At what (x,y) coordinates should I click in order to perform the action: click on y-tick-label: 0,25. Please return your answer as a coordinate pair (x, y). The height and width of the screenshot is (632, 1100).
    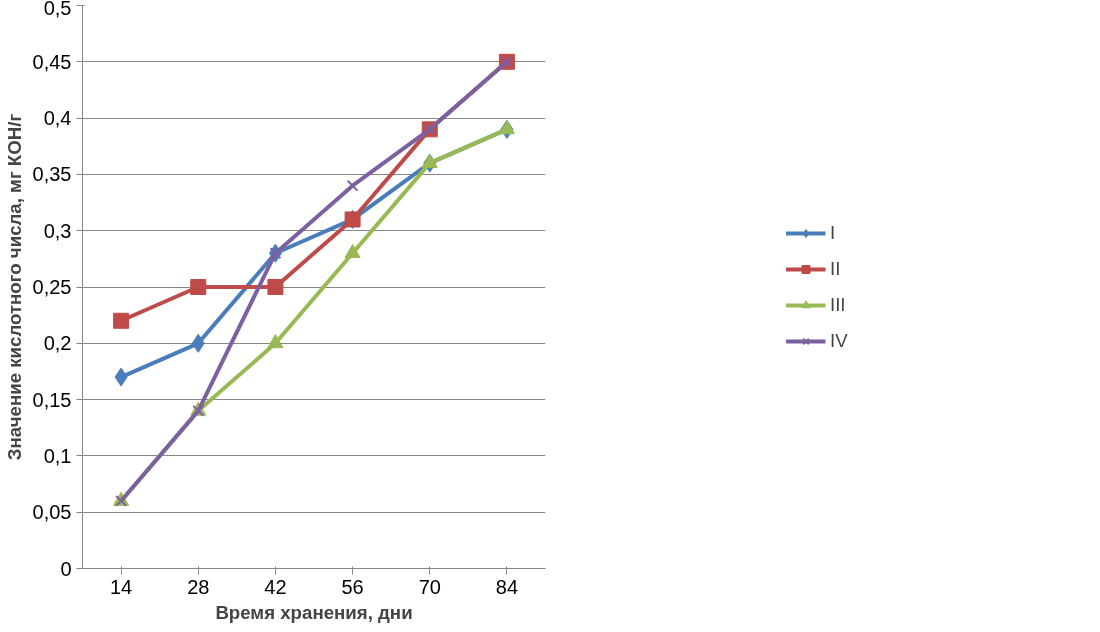
    Looking at the image, I should click on (52, 287).